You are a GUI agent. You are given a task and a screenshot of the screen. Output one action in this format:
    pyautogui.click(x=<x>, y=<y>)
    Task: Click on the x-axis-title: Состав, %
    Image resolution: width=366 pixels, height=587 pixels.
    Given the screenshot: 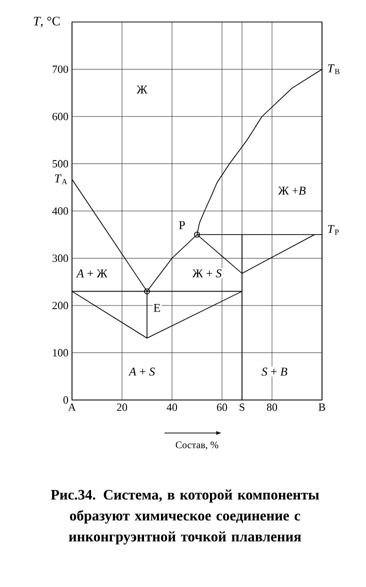 What is the action you would take?
    pyautogui.click(x=197, y=446)
    